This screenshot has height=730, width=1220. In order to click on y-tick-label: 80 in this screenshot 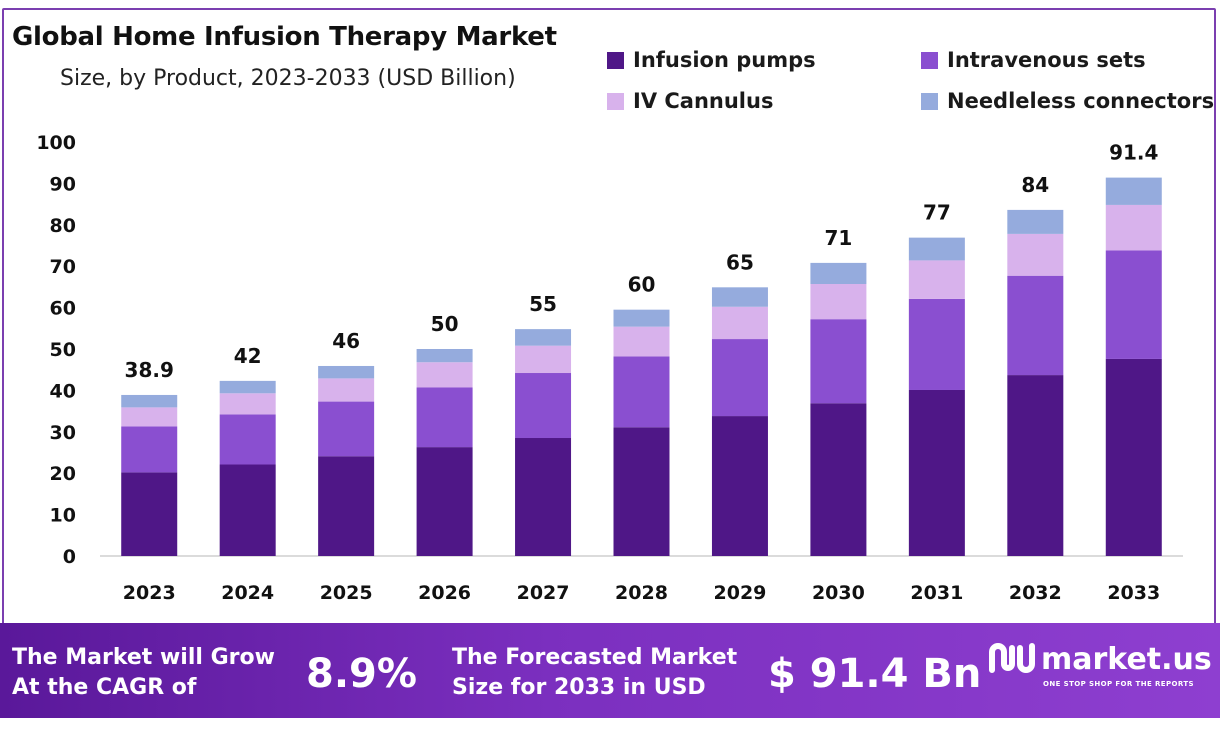, I will do `click(63, 226)`.